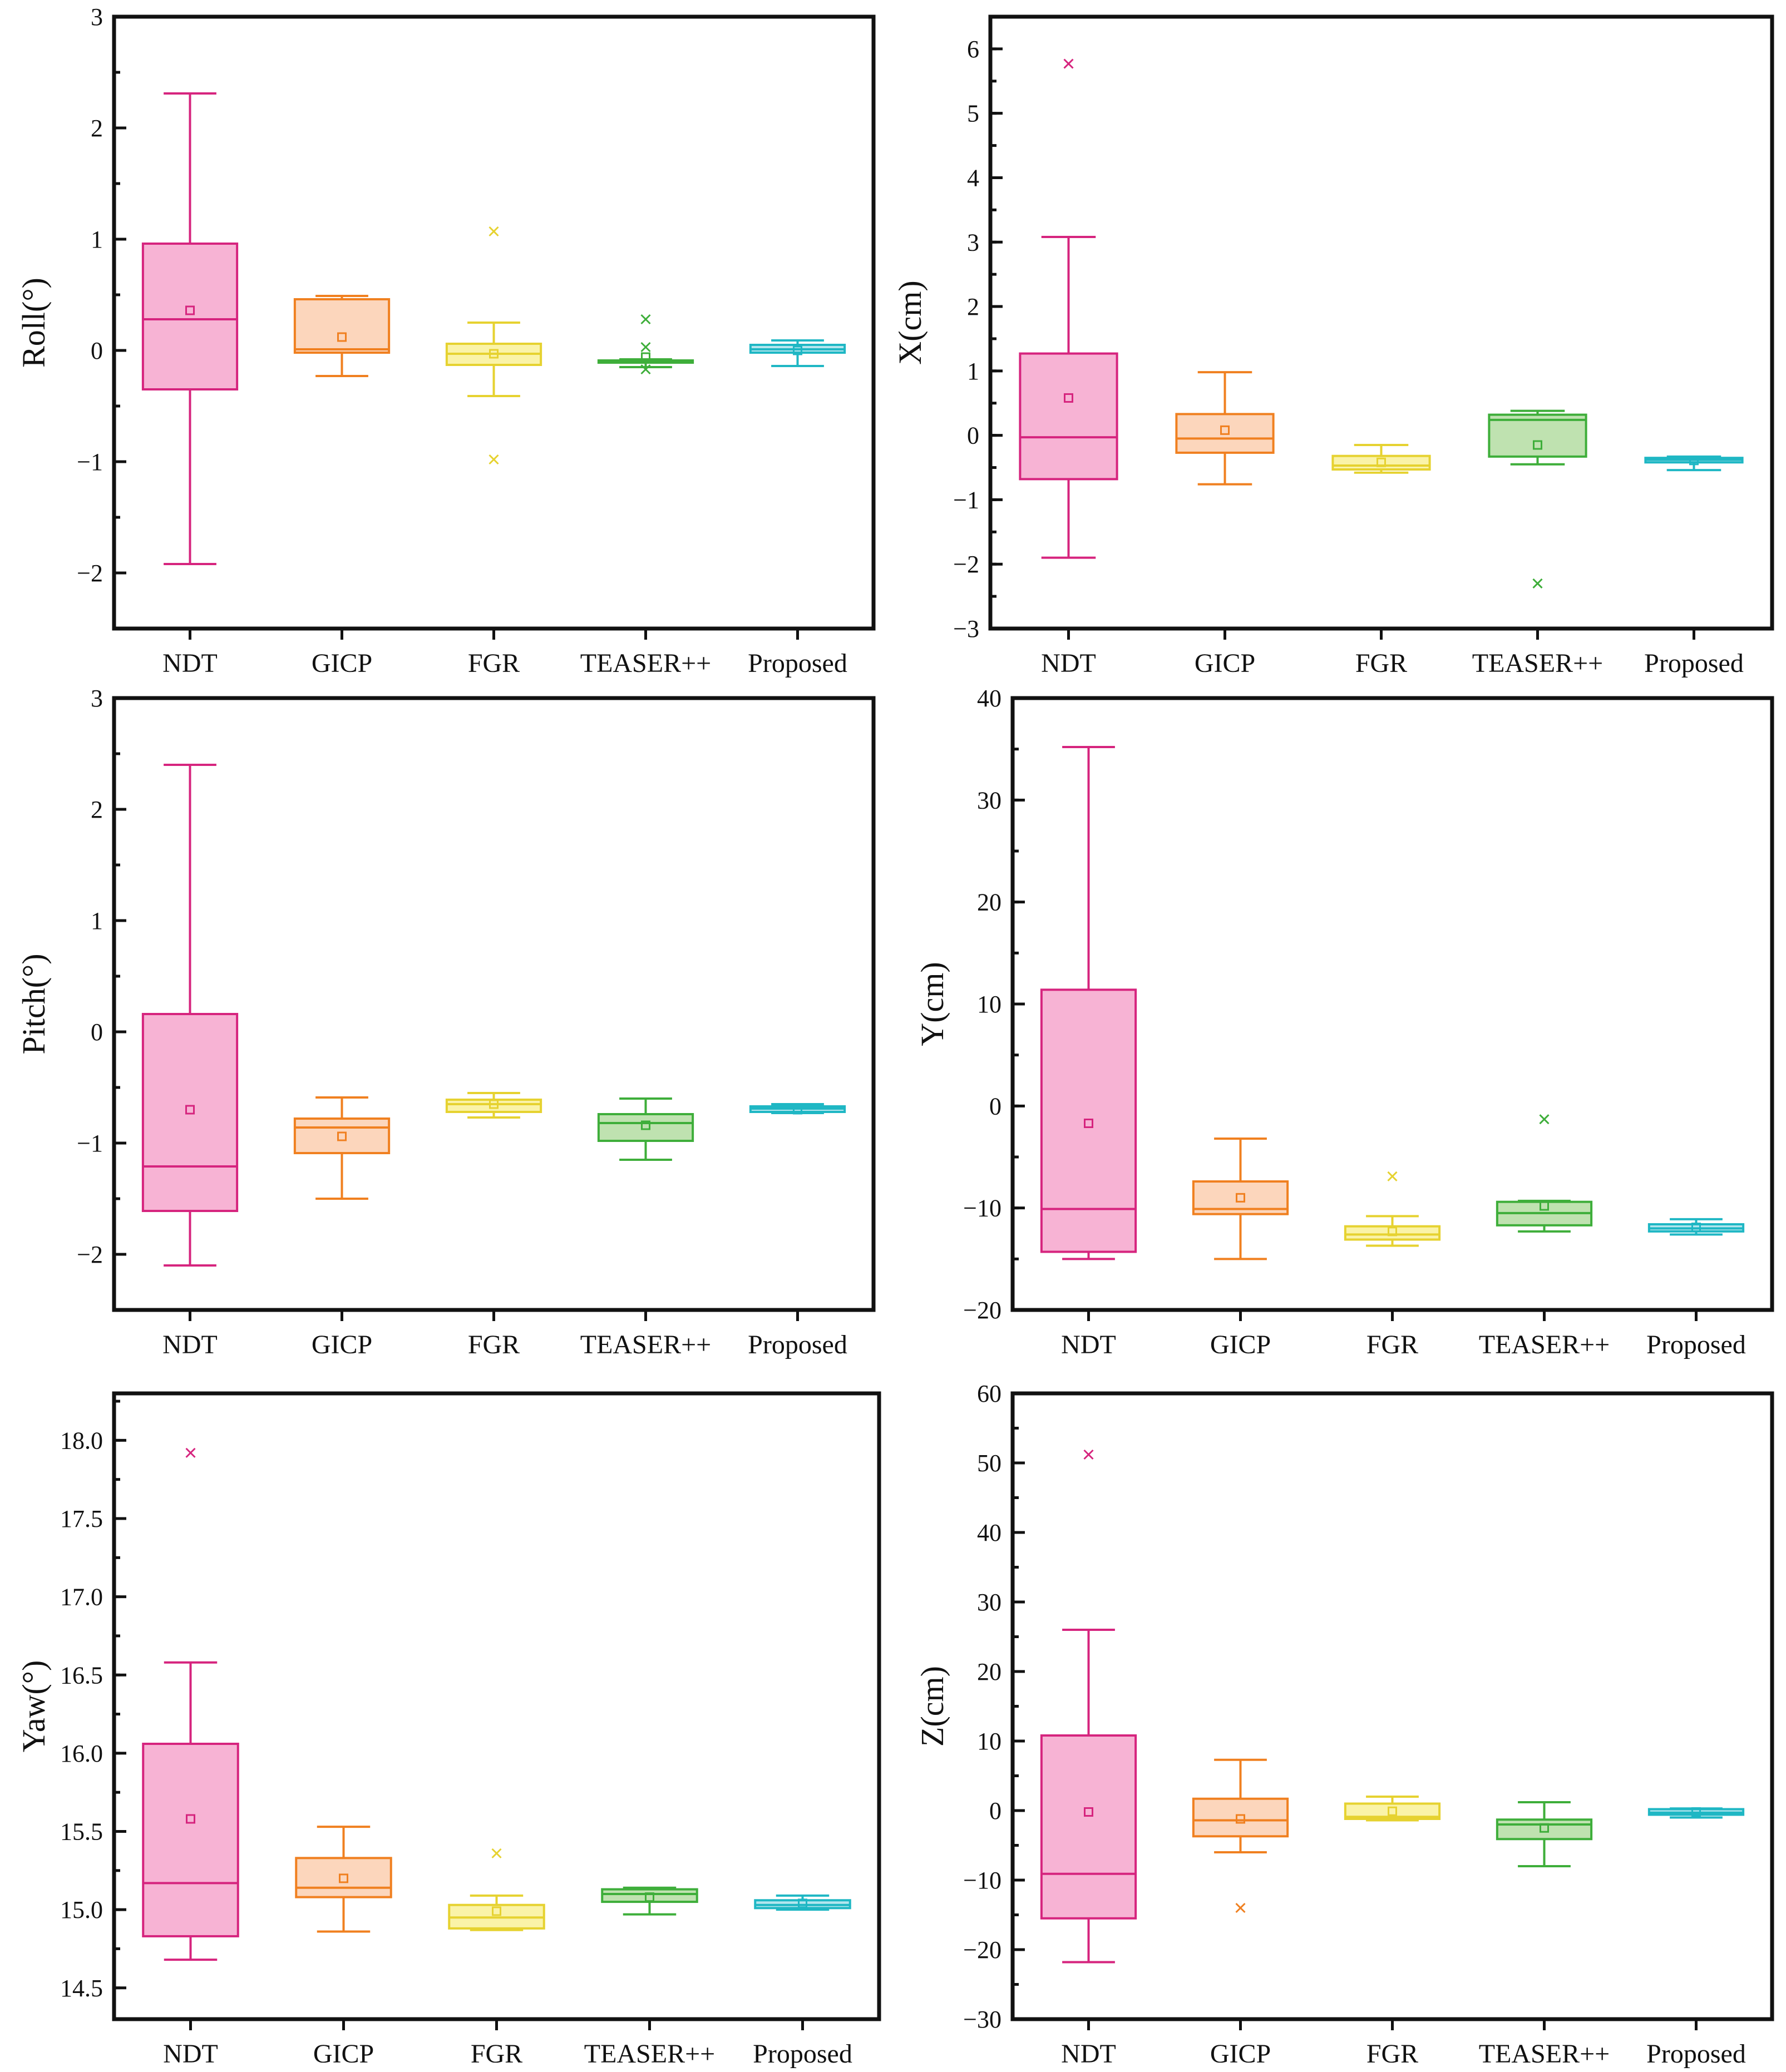 The height and width of the screenshot is (2072, 1786). I want to click on y-tick-label: 50, so click(989, 1463).